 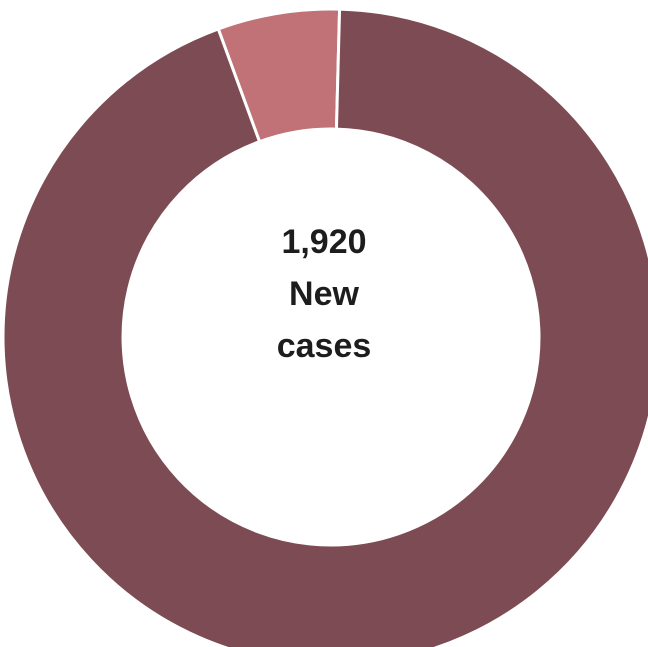 I want to click on center-label-line-1: New, so click(x=324, y=294).